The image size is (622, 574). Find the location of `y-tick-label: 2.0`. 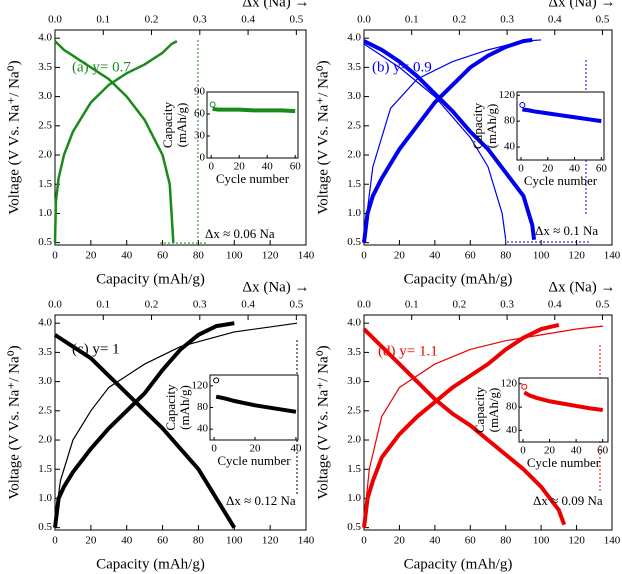

y-tick-label: 2.0 is located at coordinates (354, 155).